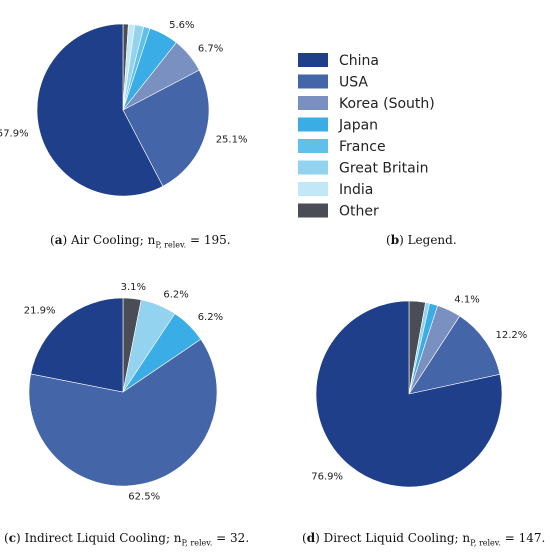  What do you see at coordinates (58, 240) in the screenshot?
I see `caption-a-tag: a` at bounding box center [58, 240].